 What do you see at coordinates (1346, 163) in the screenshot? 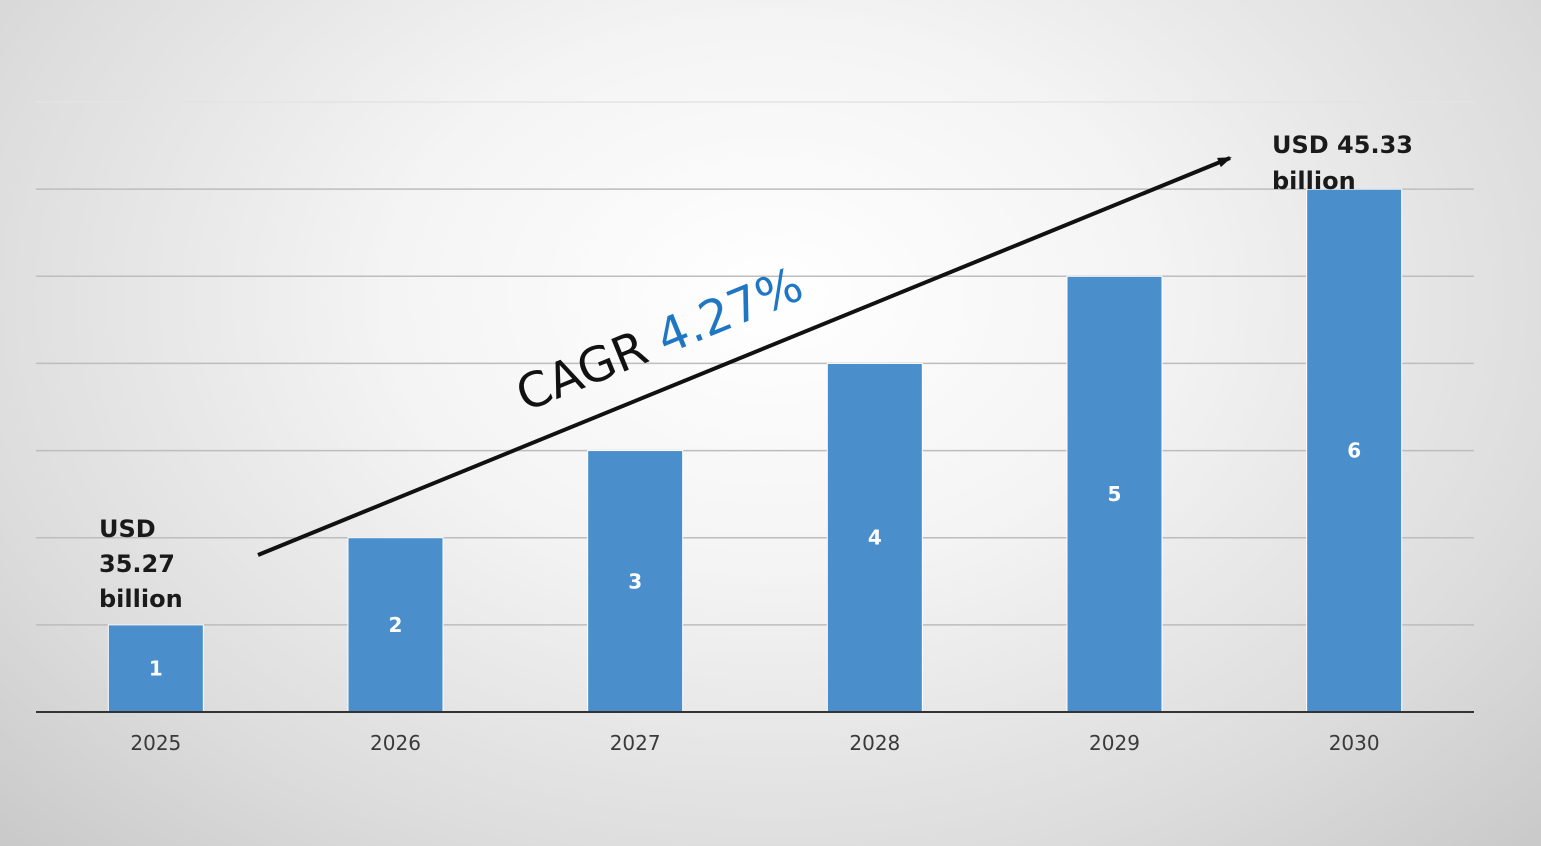
I see `end-value-annotation: USD 45.33 billion` at bounding box center [1346, 163].